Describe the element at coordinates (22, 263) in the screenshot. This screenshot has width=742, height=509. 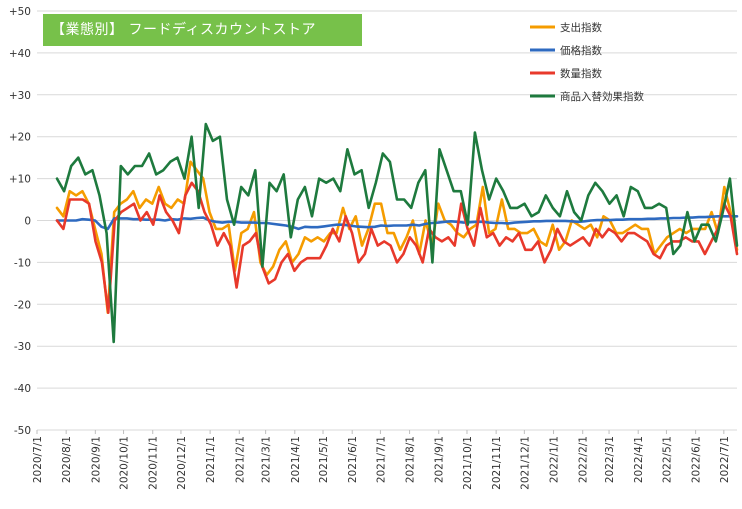
I see `y-tick-label: -10` at that location.